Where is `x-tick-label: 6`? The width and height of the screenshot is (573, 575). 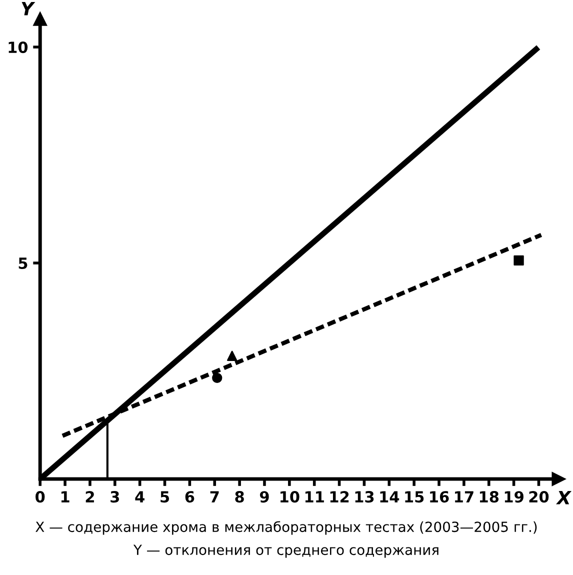
x-tick-label: 6 is located at coordinates (189, 497).